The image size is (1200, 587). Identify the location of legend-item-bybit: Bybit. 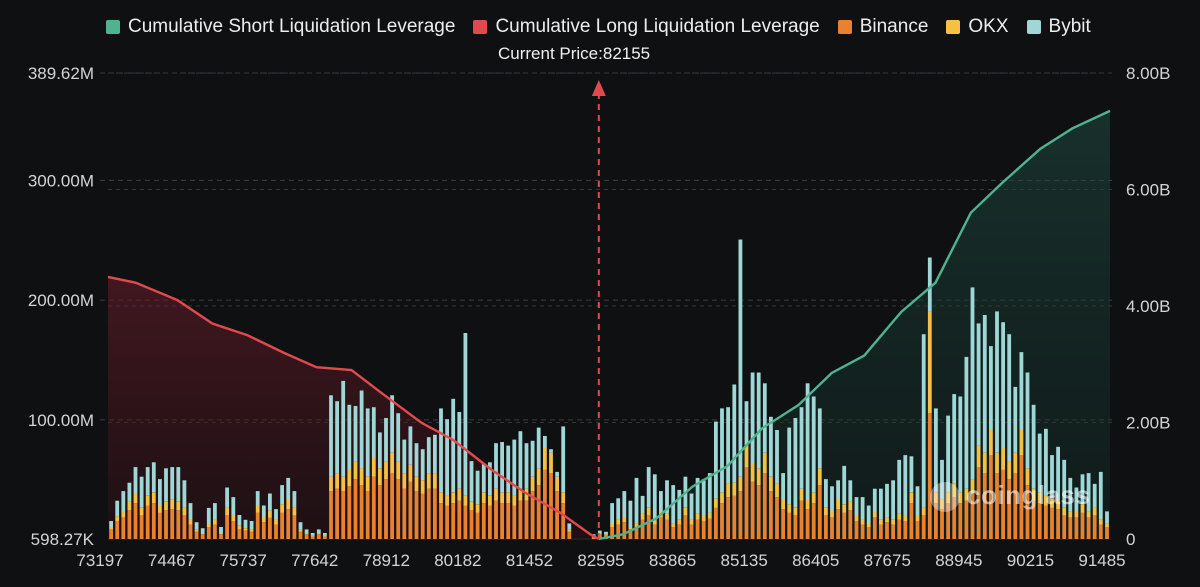
(1058, 27).